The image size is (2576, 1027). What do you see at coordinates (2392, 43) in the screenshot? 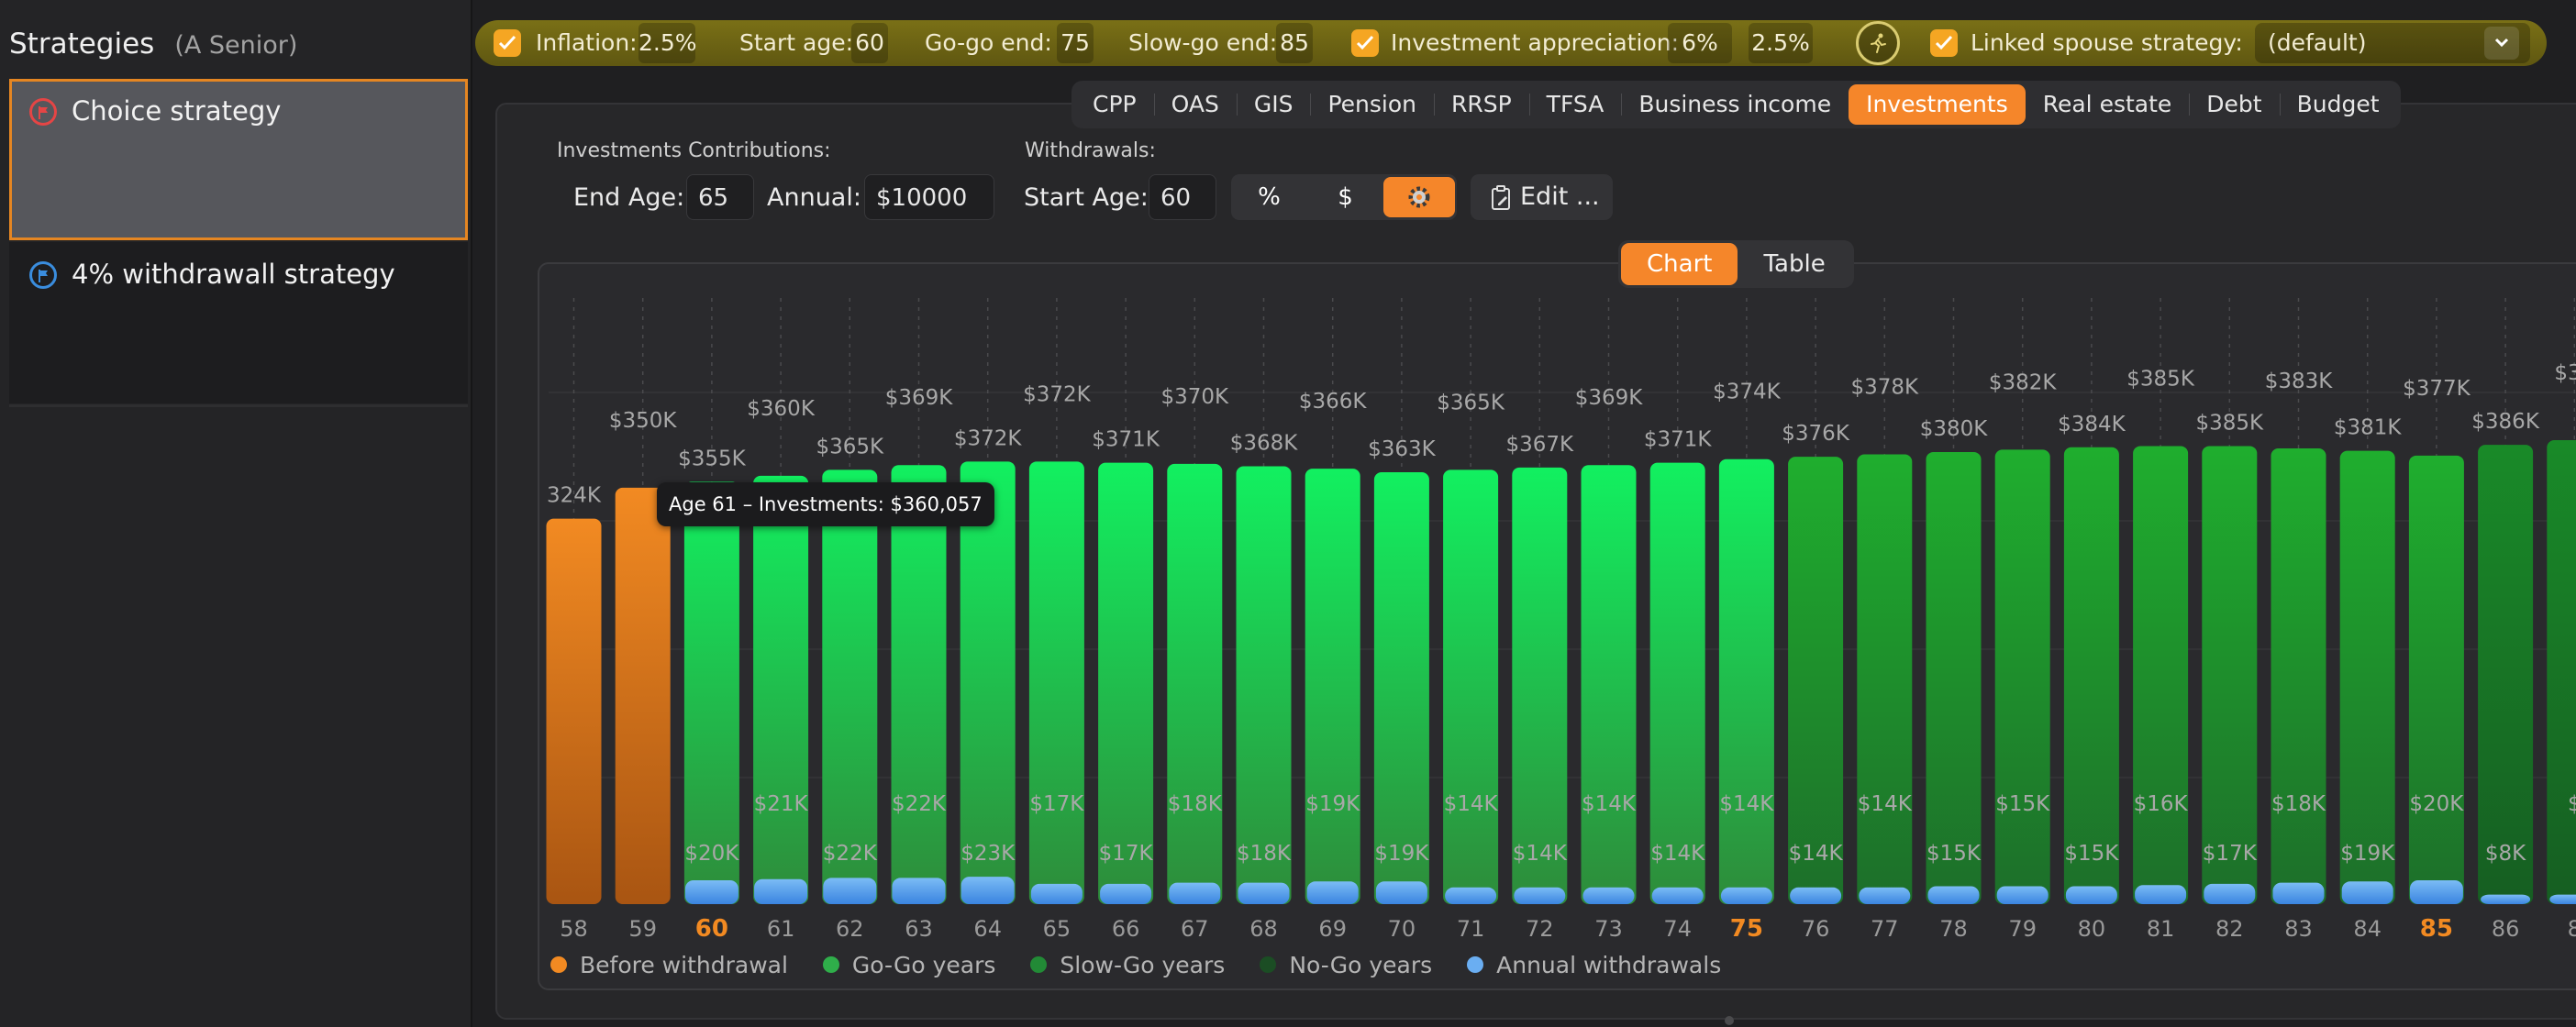
I see `linked-spouse-select: (default)` at bounding box center [2392, 43].